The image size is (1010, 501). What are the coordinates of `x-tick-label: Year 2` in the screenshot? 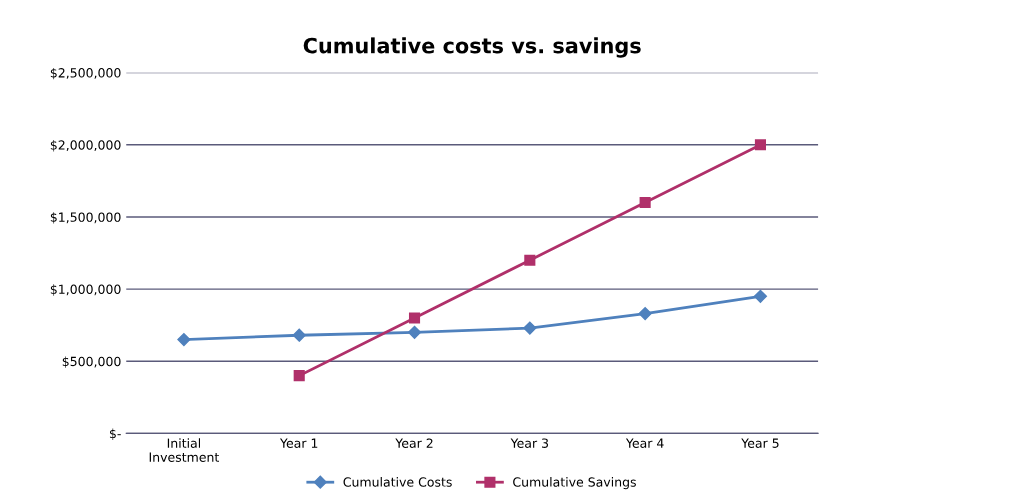 It's located at (414, 443).